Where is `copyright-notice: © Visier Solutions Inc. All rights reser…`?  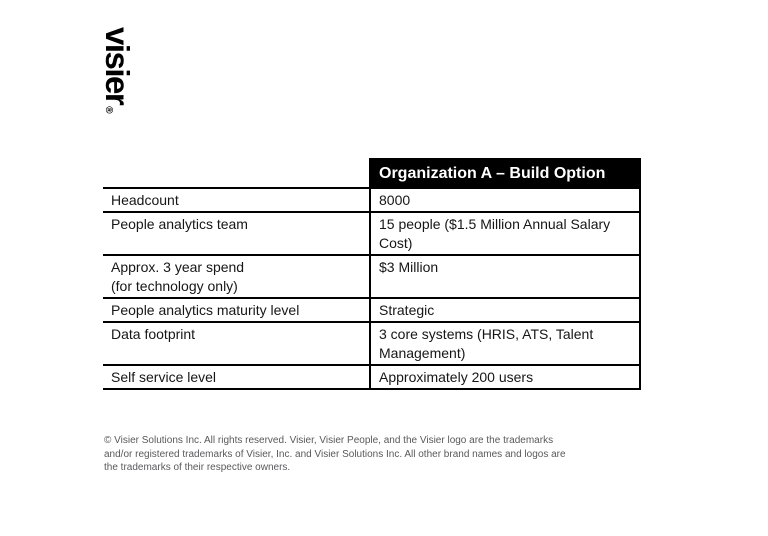
copyright-notice: © Visier Solutions Inc. All rights reser… is located at coordinates (335, 454).